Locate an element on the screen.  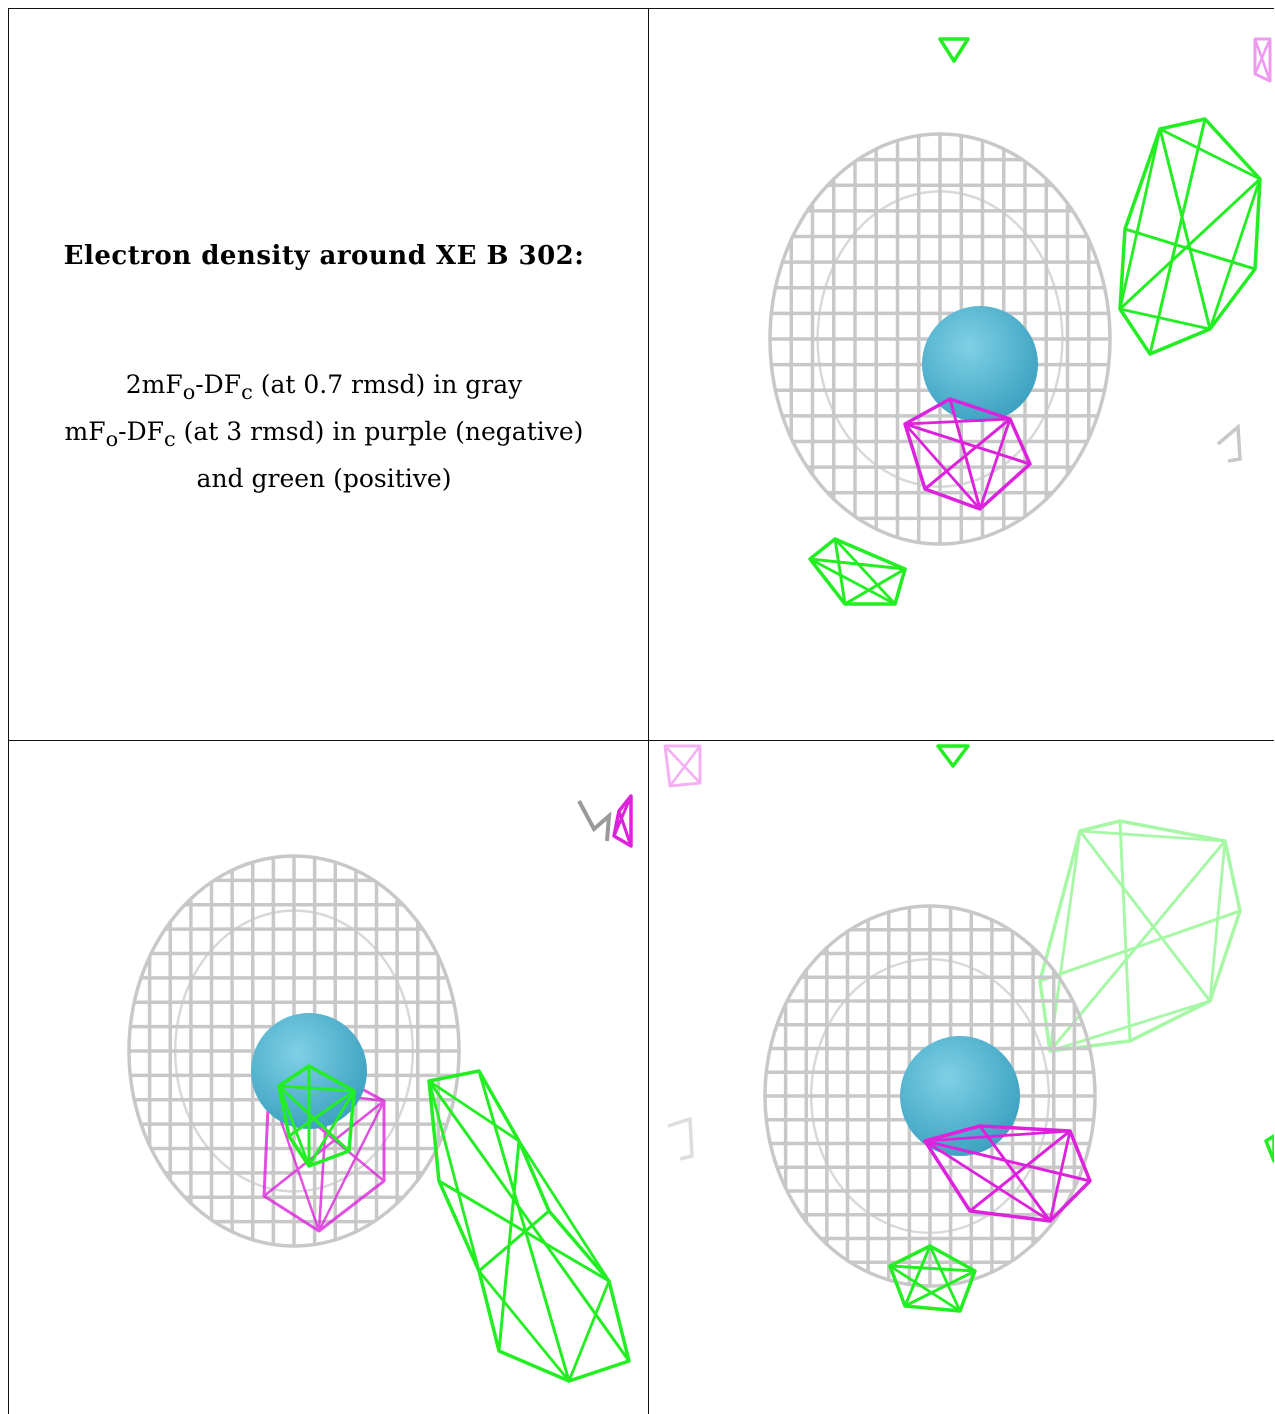
caption-line-2: mFo-DFc (at 3 rmsd) in purple (negative) is located at coordinates (324, 434).